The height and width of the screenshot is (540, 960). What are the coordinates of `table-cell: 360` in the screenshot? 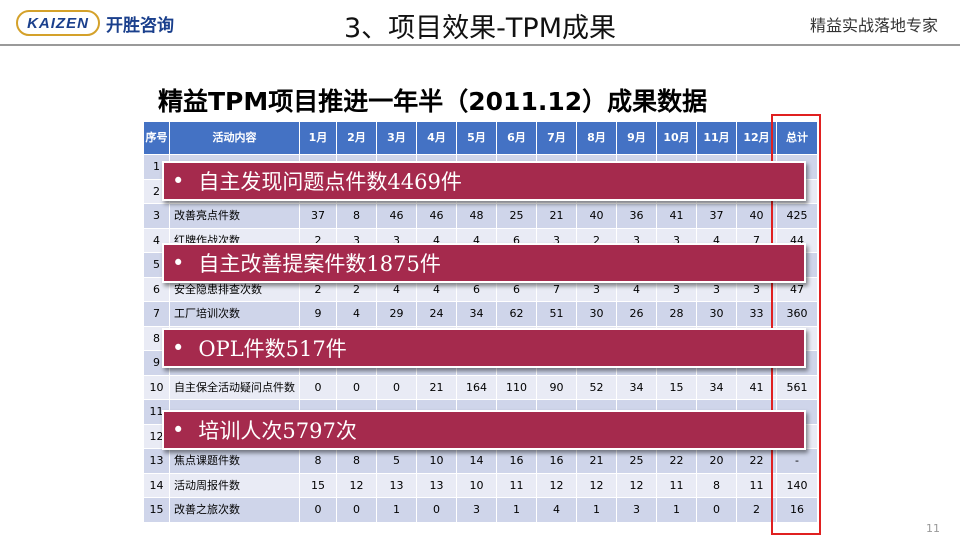 It's located at (797, 314).